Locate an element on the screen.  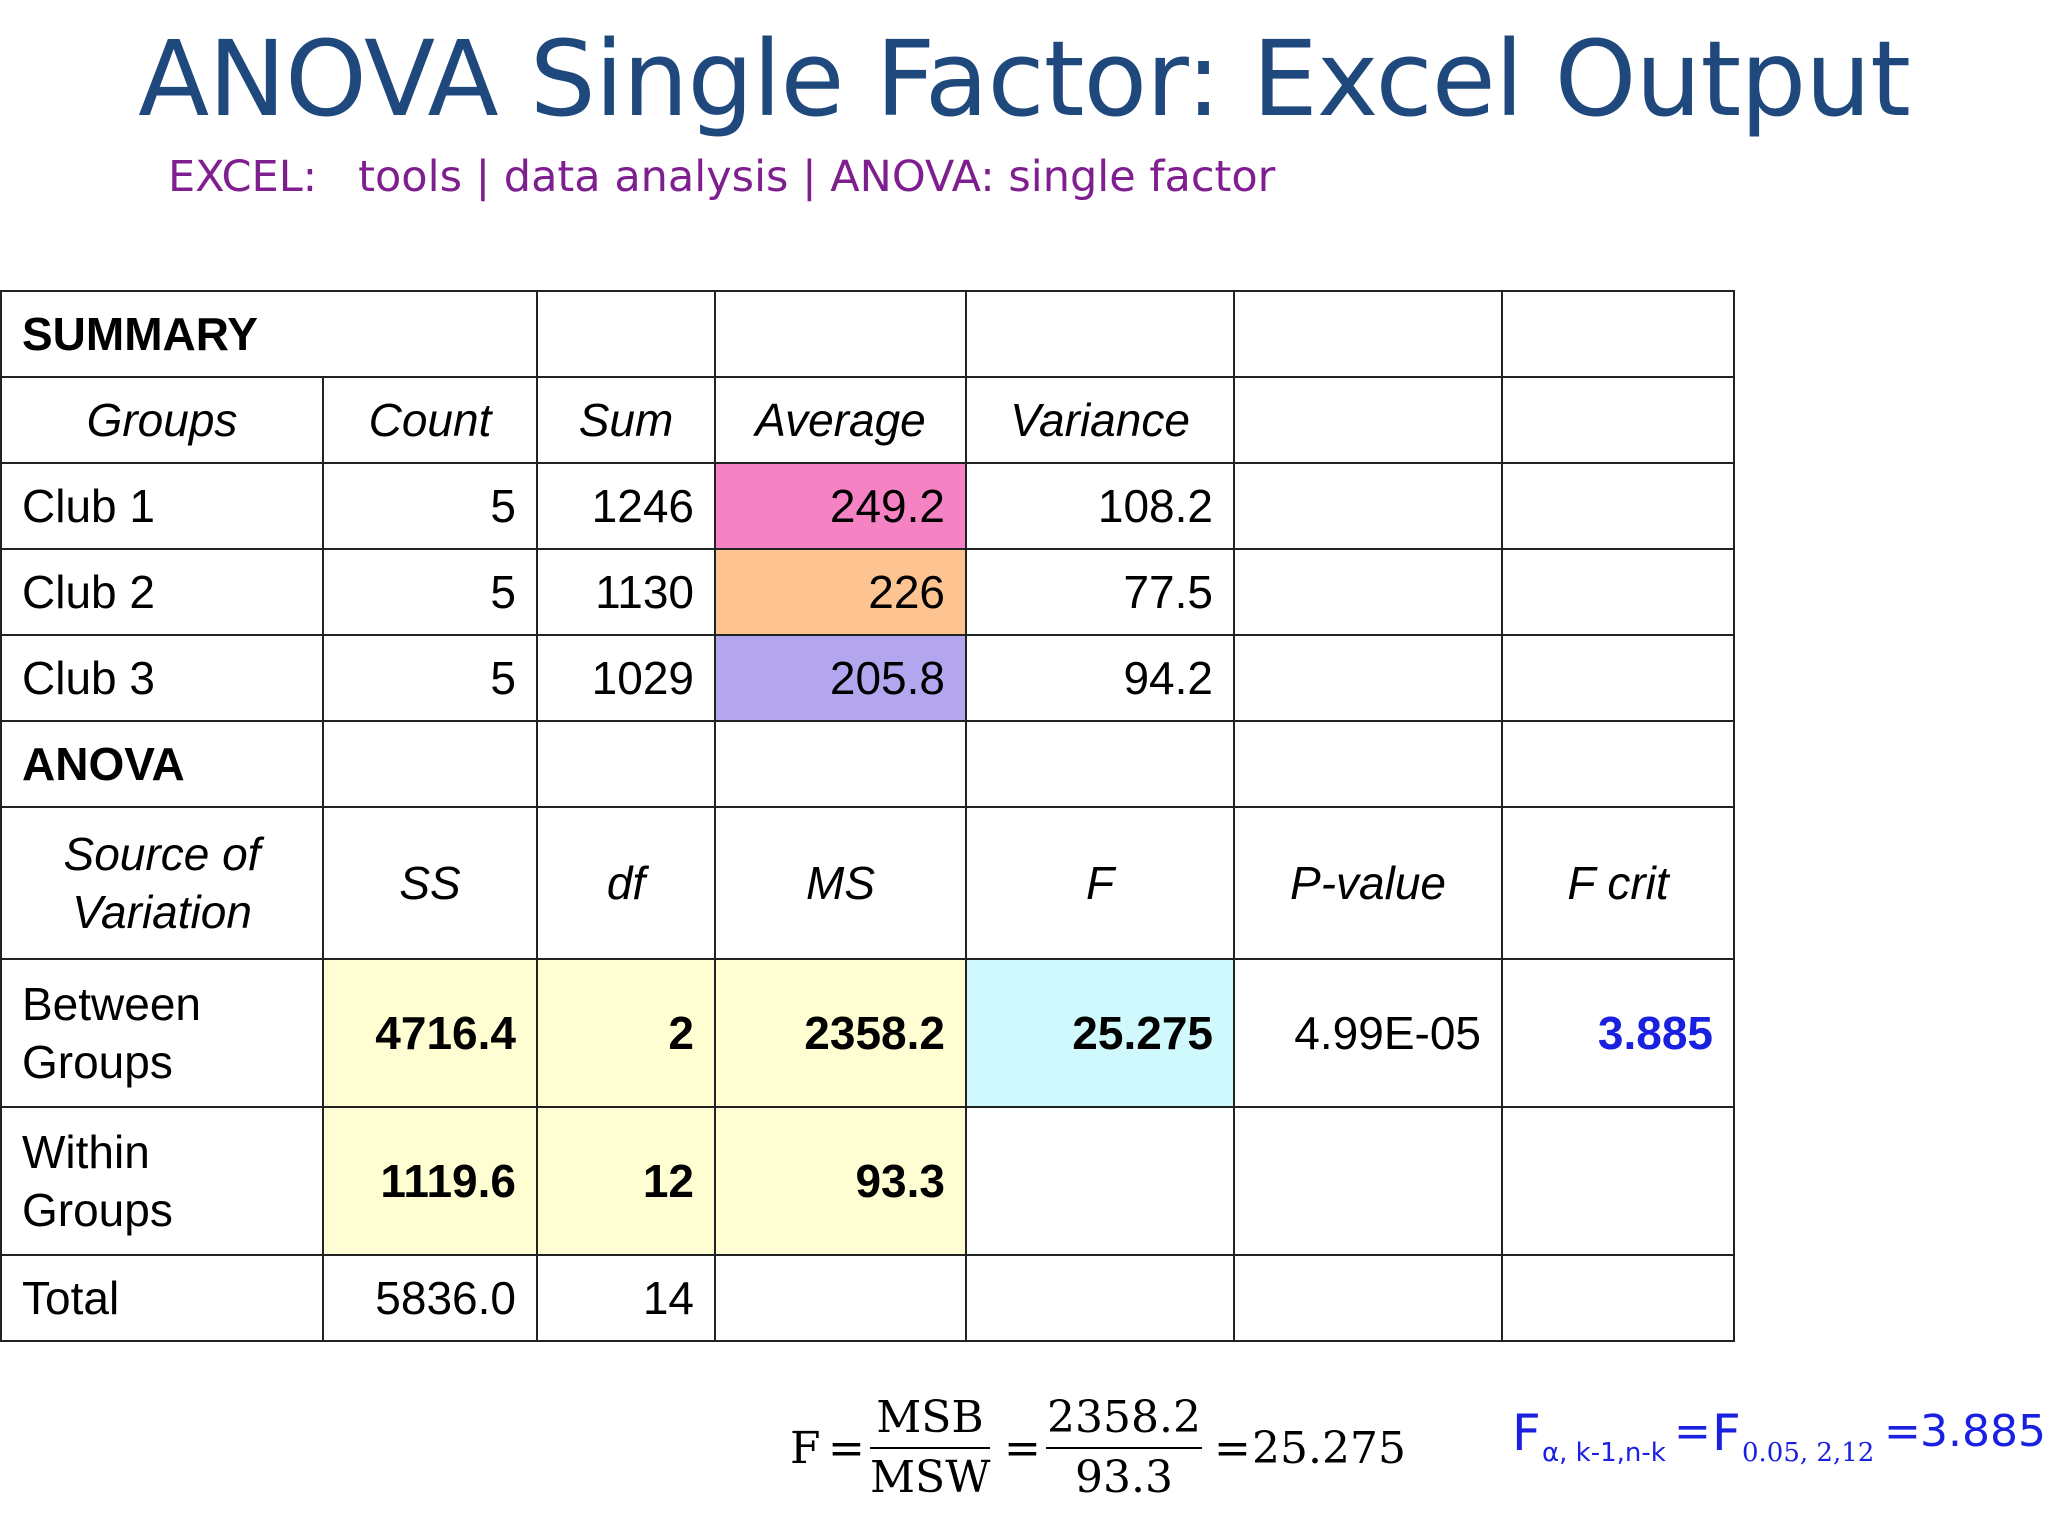
ms-cell: 2358.2 is located at coordinates (840, 1033).